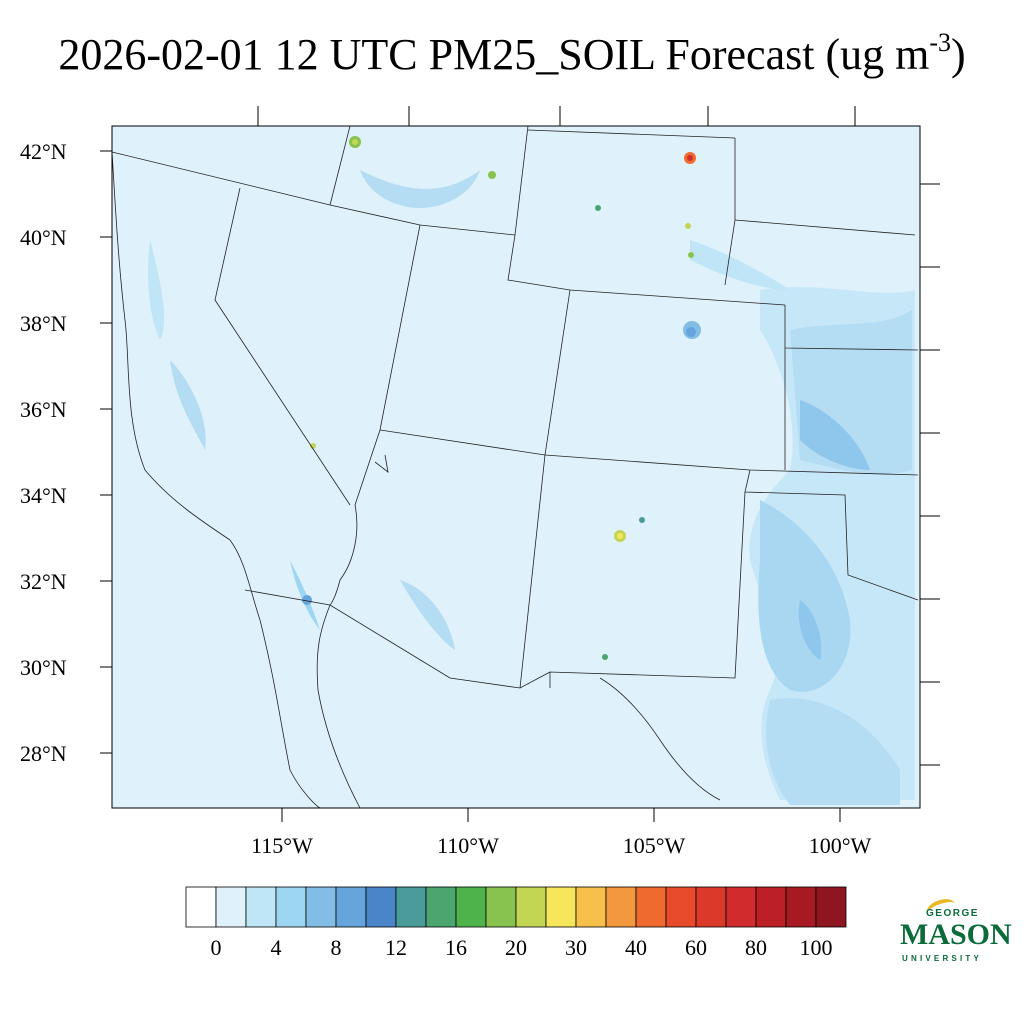 This screenshot has height=1024, width=1024. I want to click on colorbar: 0 4 8 12 16 20 30 40 60 80 100, so click(516, 923).